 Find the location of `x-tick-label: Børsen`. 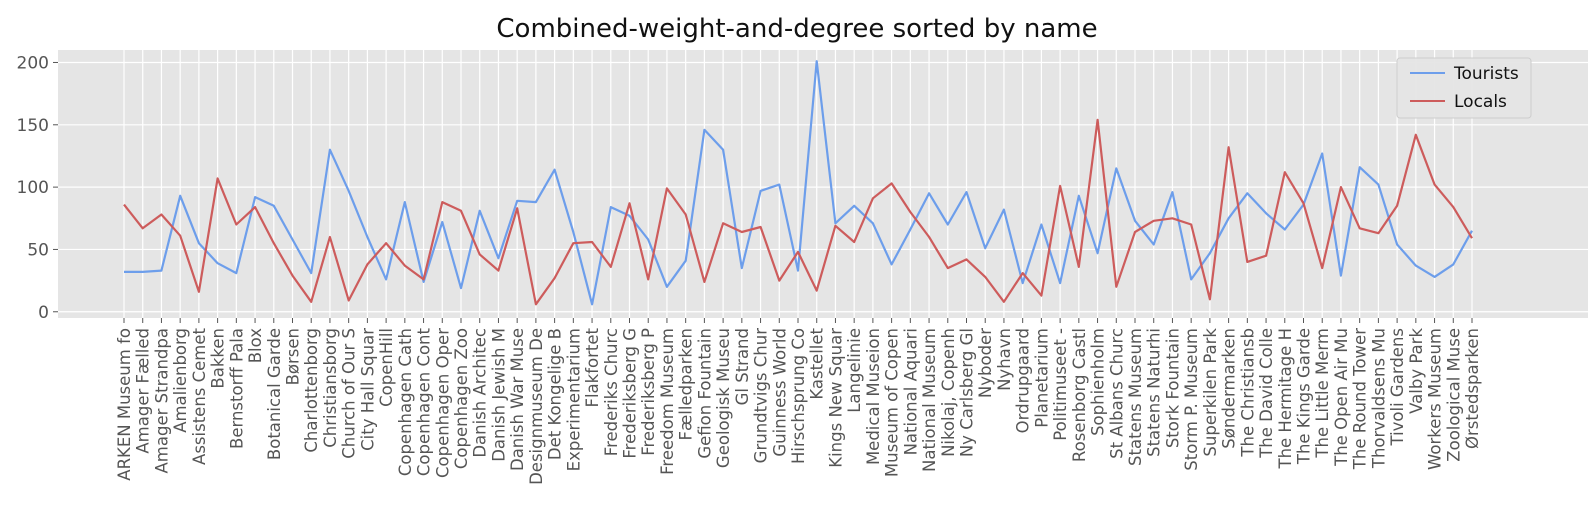

x-tick-label: Børsen is located at coordinates (293, 356).